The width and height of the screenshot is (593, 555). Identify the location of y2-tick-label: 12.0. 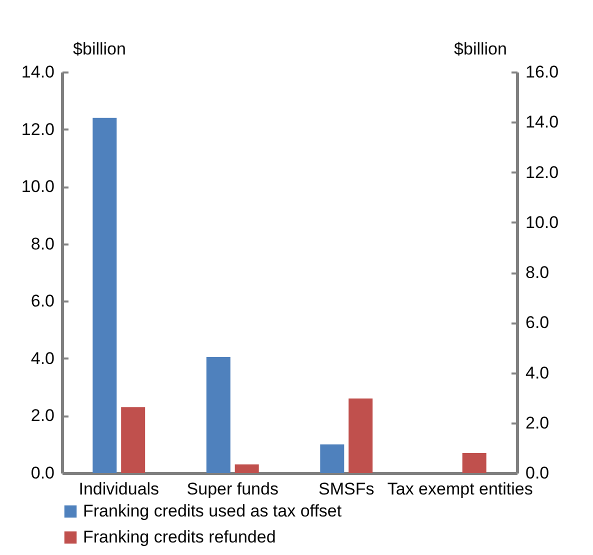
(542, 172).